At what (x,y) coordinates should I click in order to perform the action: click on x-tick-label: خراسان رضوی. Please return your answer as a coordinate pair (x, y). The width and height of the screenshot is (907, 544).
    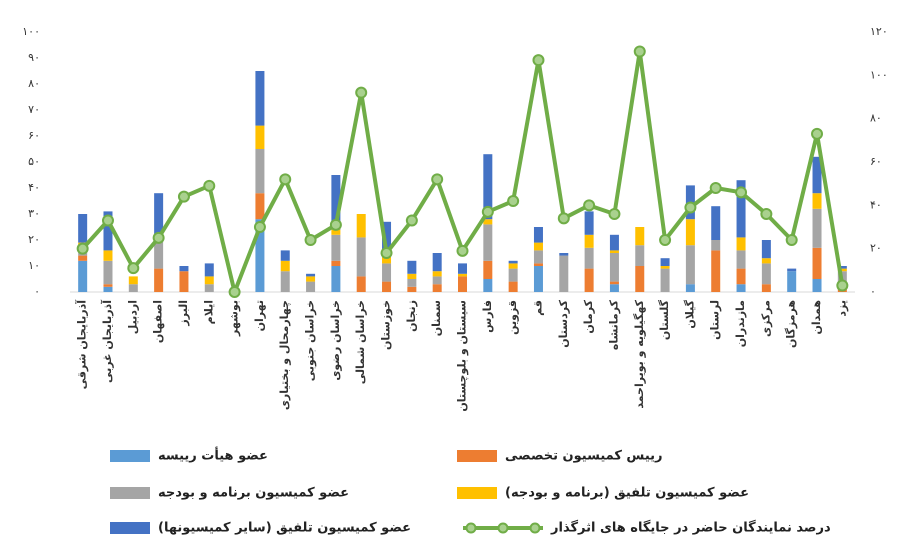
    Looking at the image, I should click on (335, 340).